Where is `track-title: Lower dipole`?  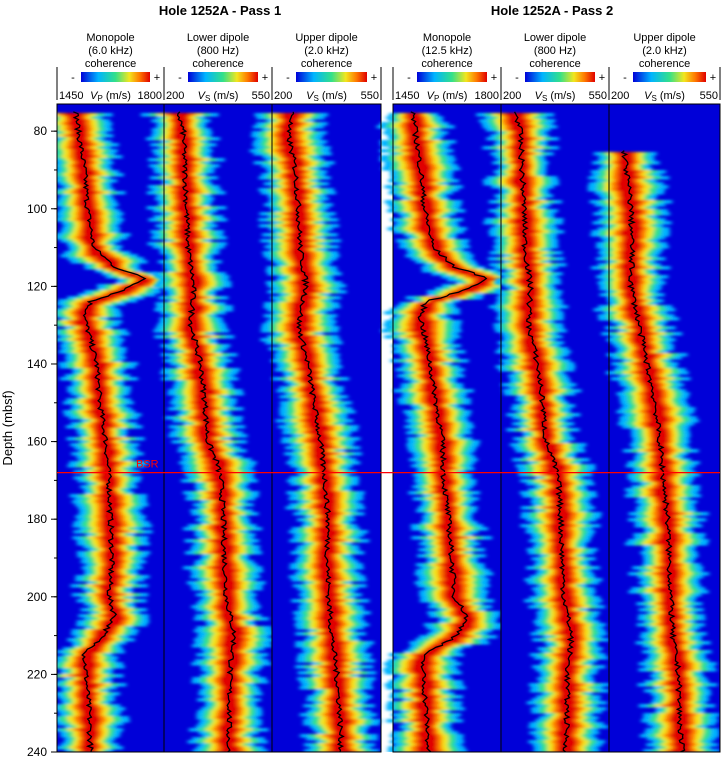 track-title: Lower dipole is located at coordinates (218, 38).